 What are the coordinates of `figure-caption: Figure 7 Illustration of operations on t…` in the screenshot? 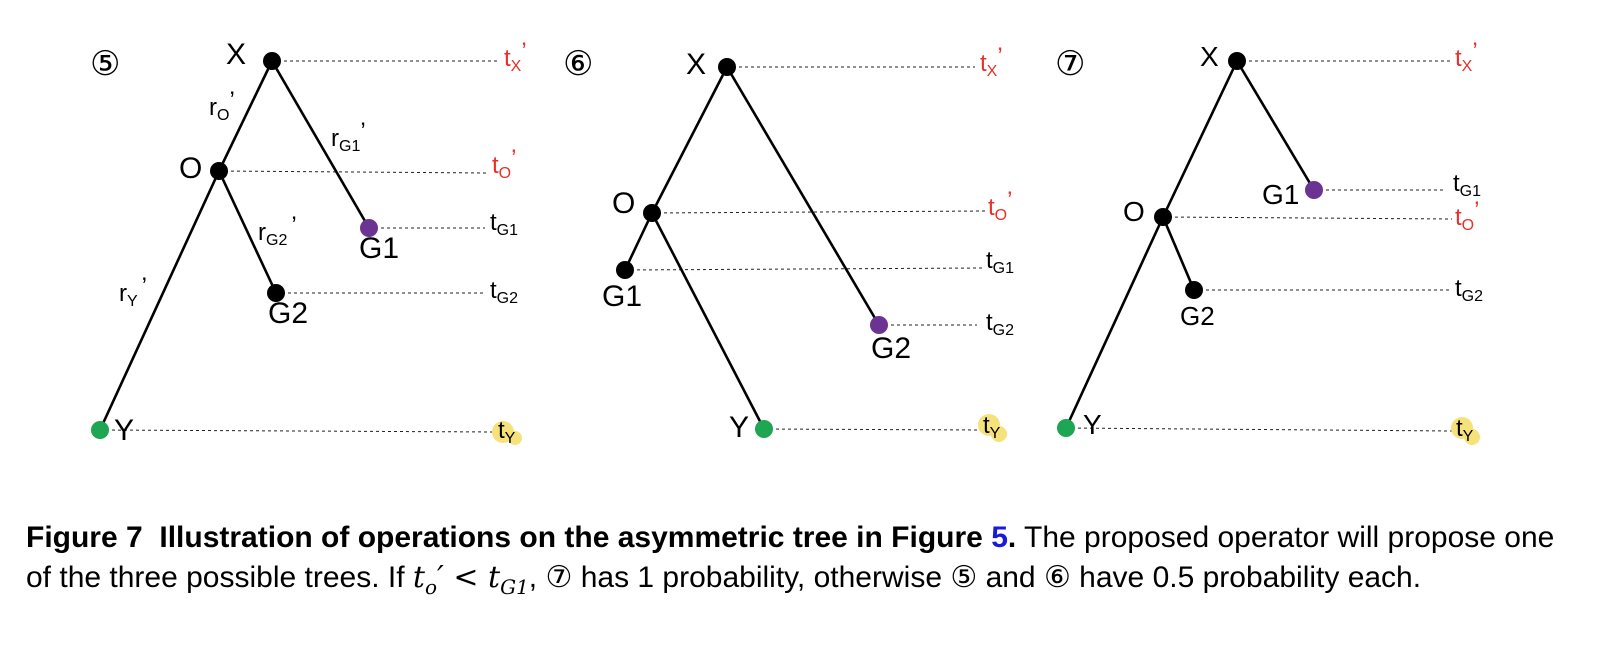 It's located at (806, 562).